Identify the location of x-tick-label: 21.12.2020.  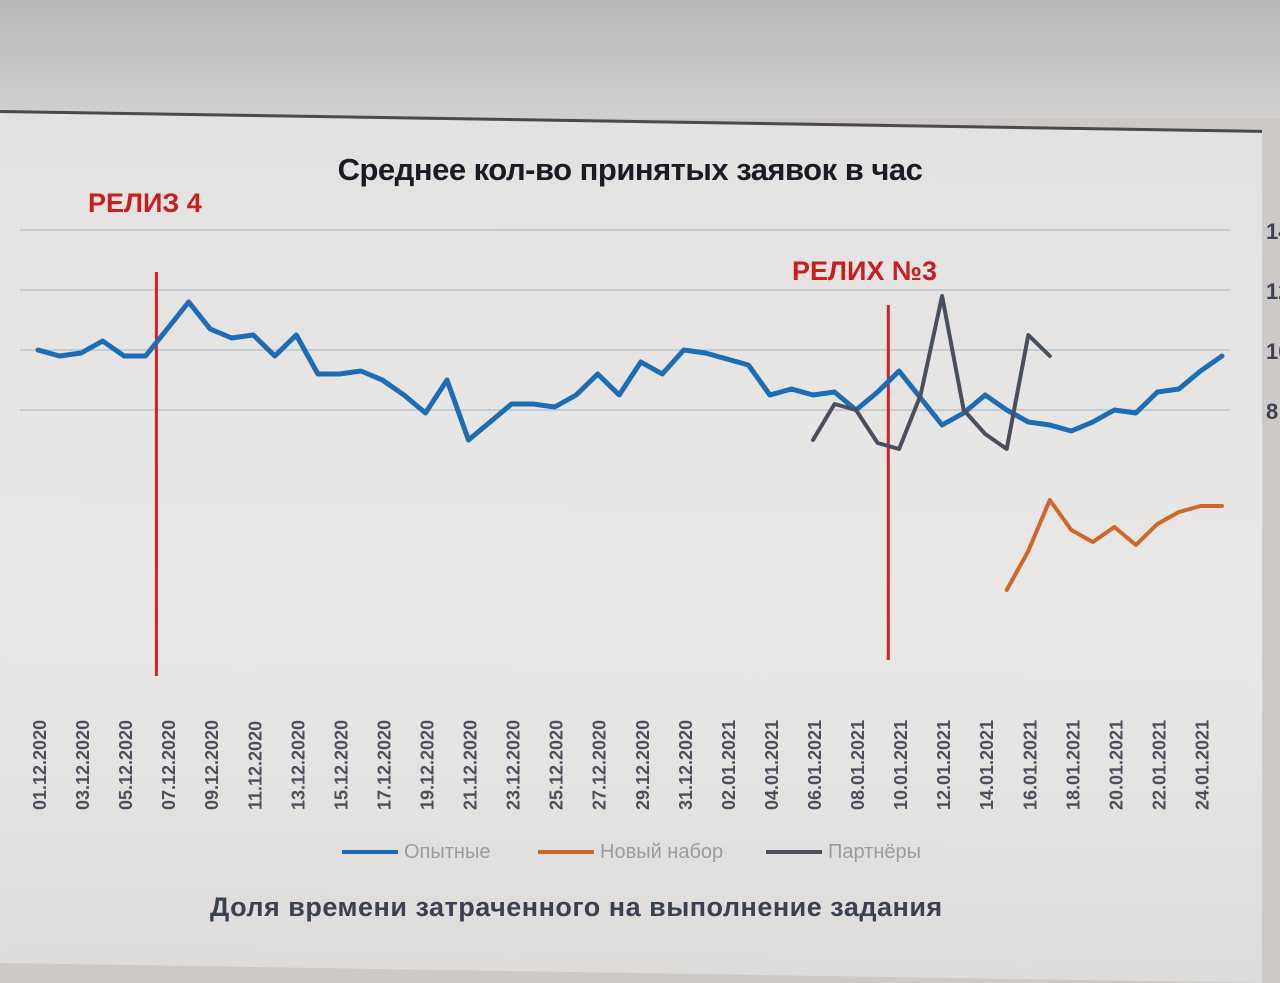
(471, 765).